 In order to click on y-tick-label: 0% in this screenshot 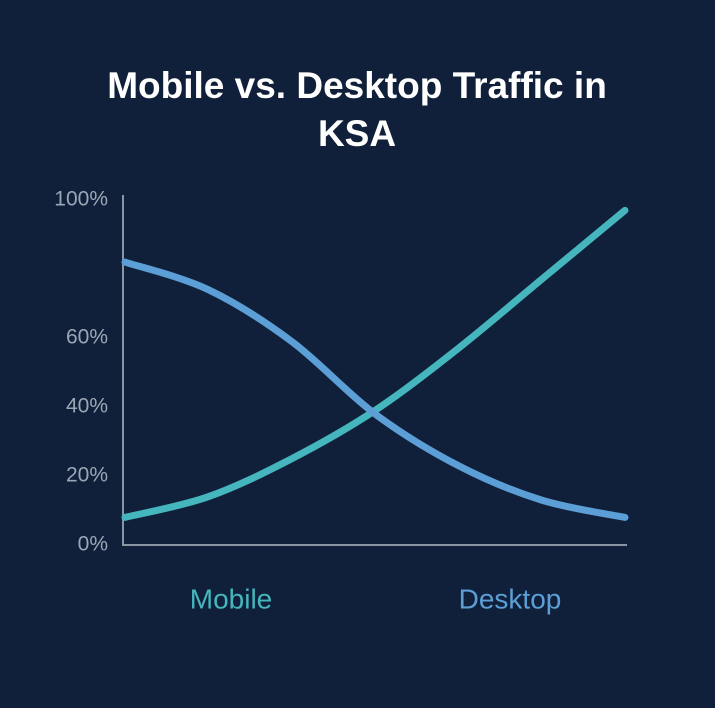, I will do `click(93, 544)`.